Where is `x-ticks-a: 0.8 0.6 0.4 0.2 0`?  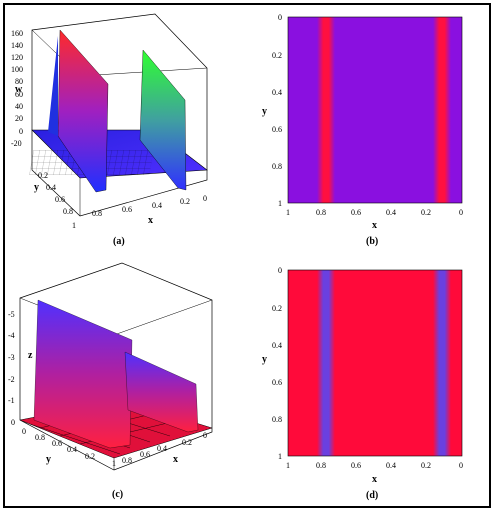
x-ticks-a: 0.8 0.6 0.4 0.2 0 is located at coordinates (149, 206).